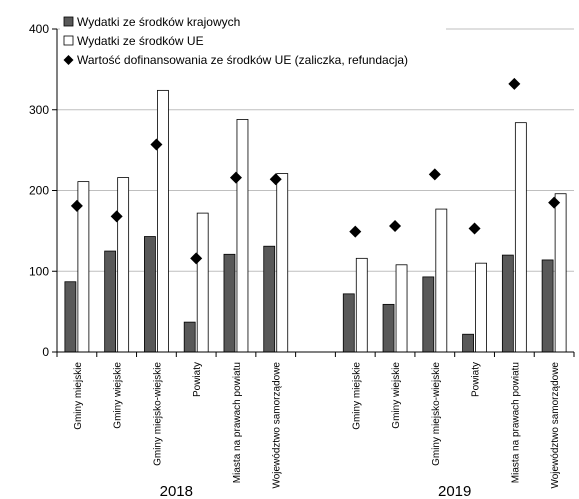  I want to click on year-label: 2019, so click(454, 491).